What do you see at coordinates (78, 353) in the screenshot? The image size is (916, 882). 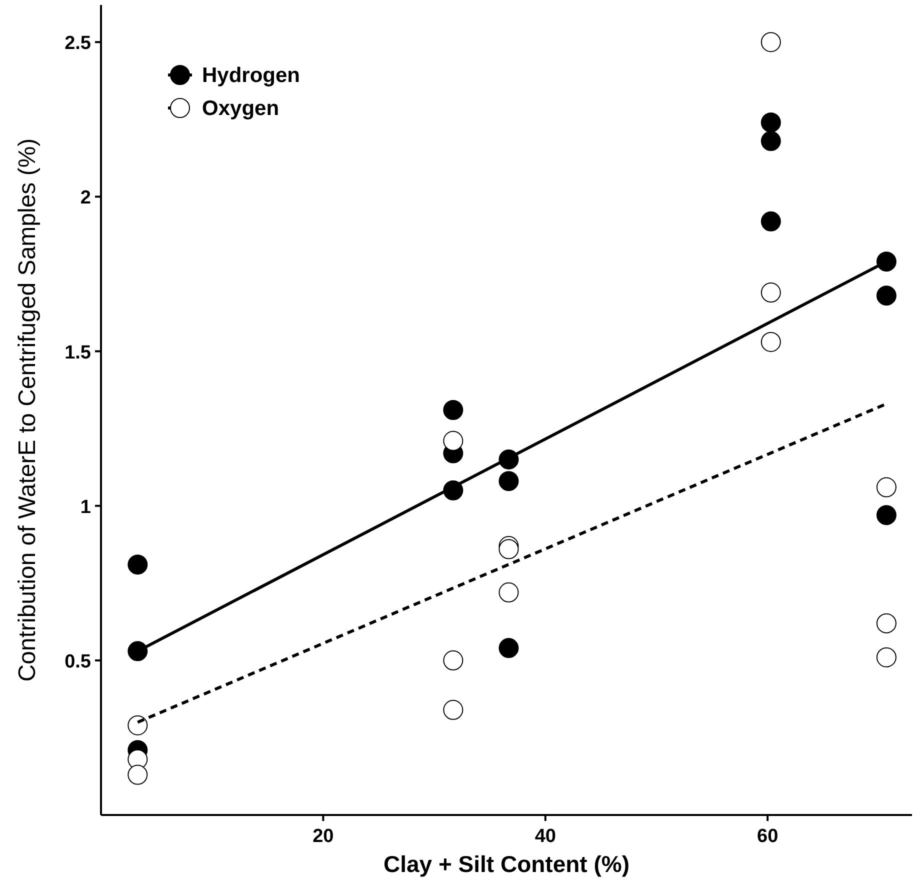 I see `y-tick-label: 1.5` at bounding box center [78, 353].